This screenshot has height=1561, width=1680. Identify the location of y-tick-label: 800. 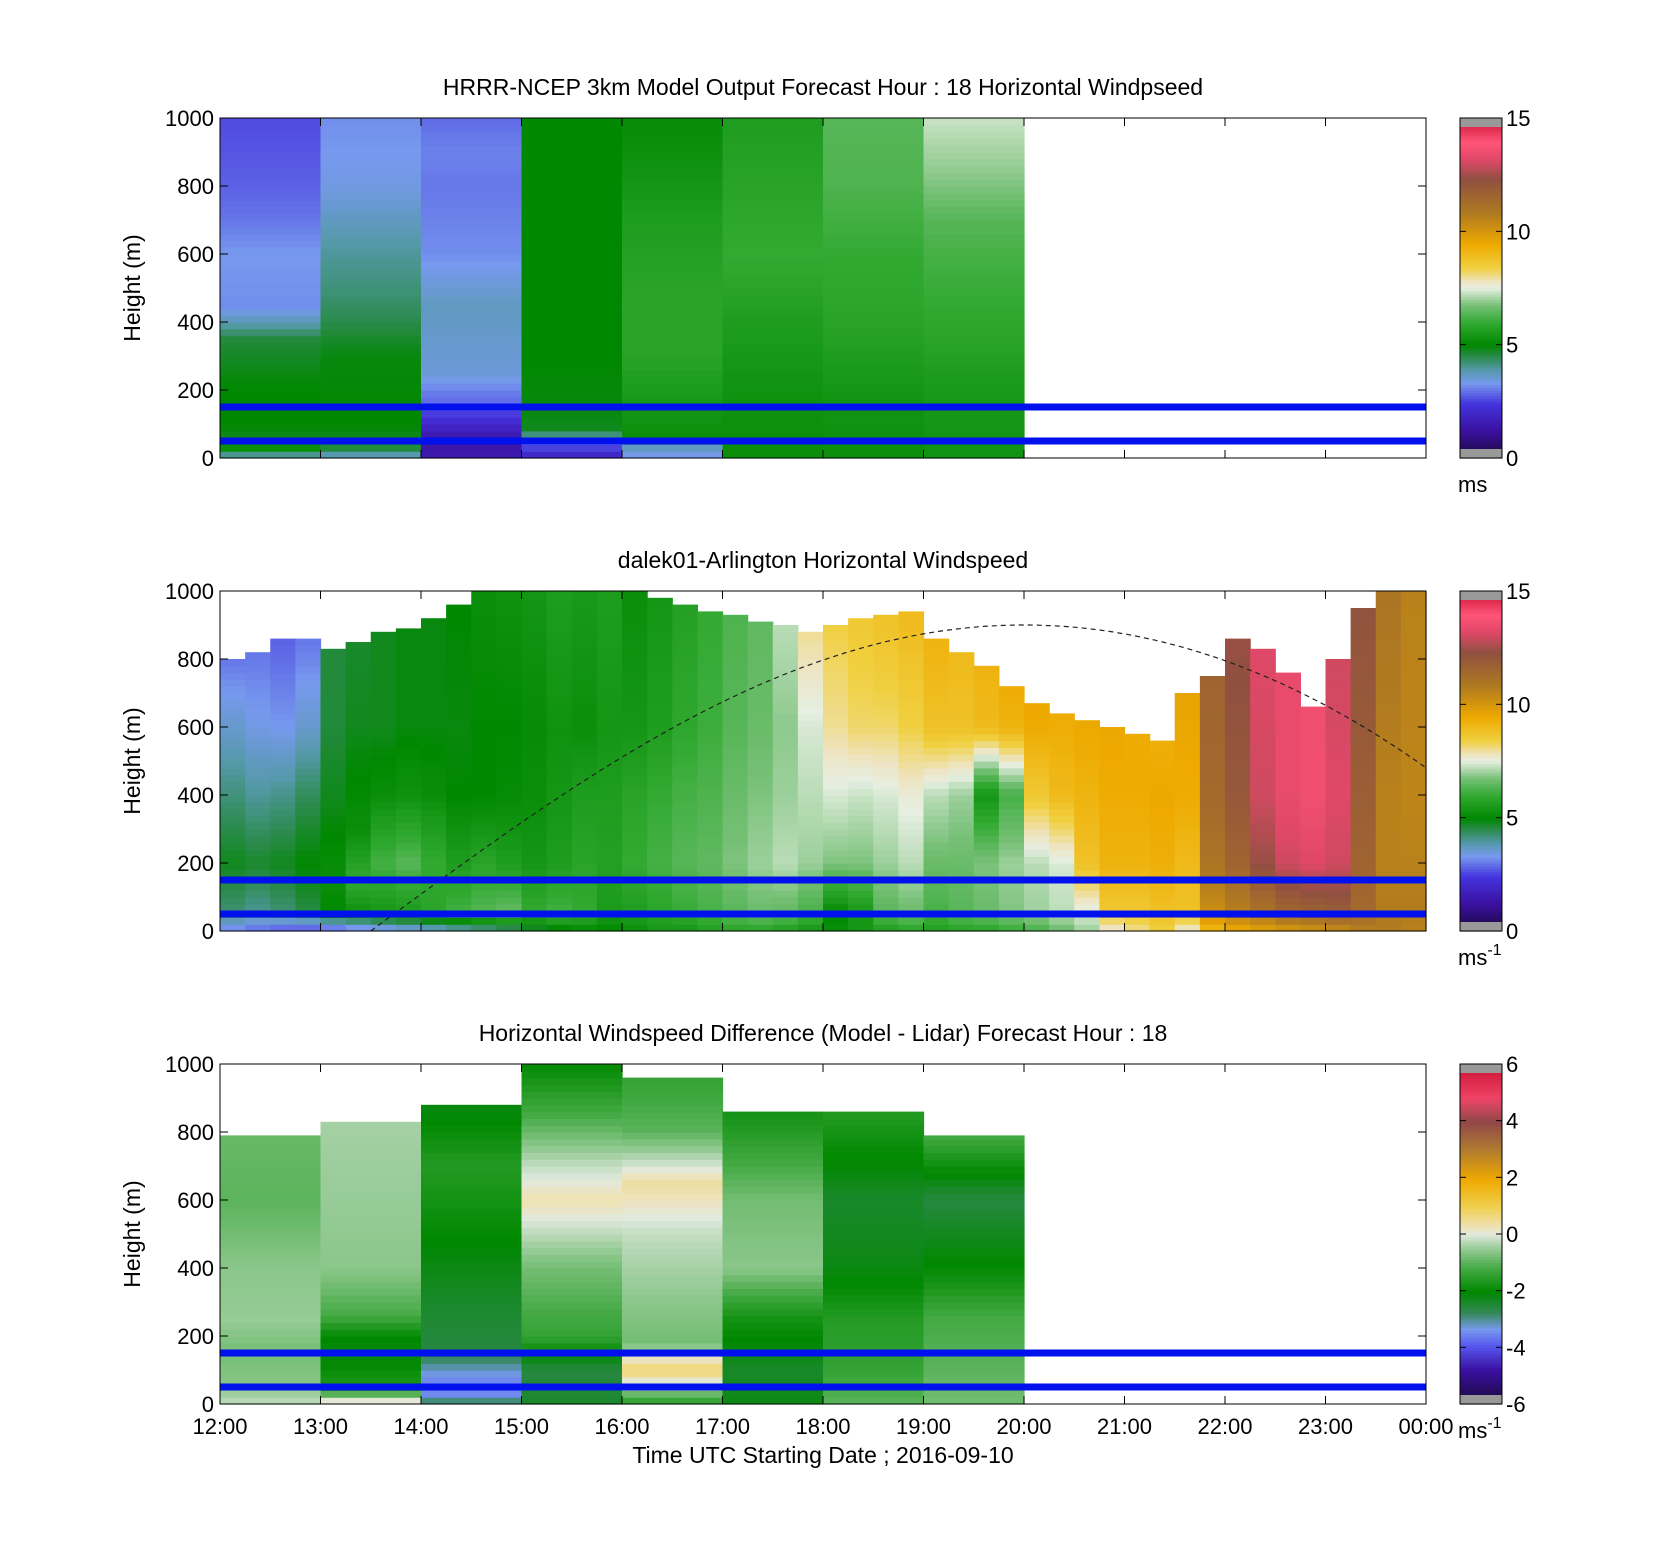
(195, 1132).